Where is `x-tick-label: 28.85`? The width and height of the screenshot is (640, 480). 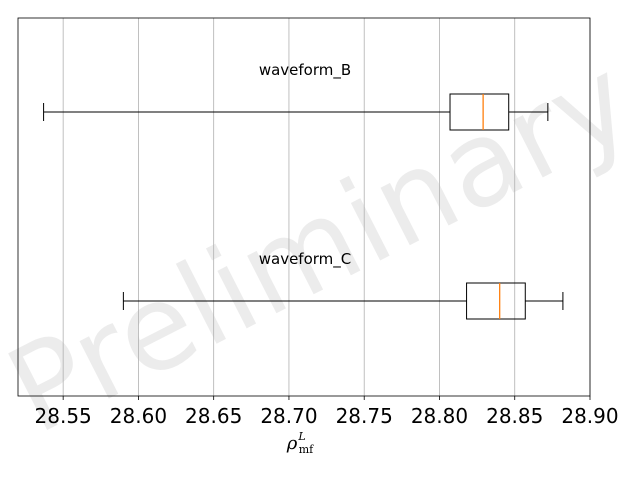 x-tick-label: 28.85 is located at coordinates (514, 416).